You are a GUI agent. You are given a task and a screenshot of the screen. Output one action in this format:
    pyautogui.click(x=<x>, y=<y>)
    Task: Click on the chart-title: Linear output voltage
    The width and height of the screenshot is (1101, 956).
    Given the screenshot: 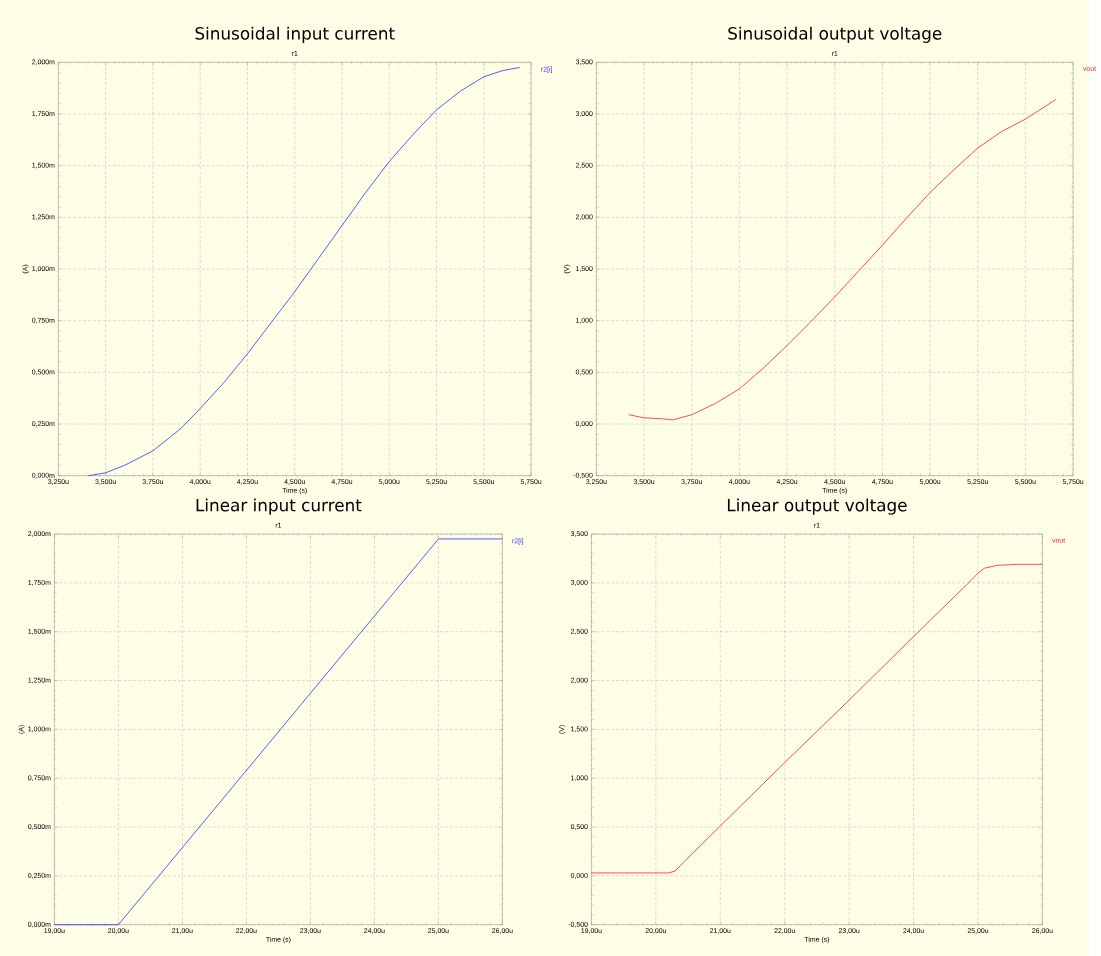 What is the action you would take?
    pyautogui.click(x=817, y=506)
    